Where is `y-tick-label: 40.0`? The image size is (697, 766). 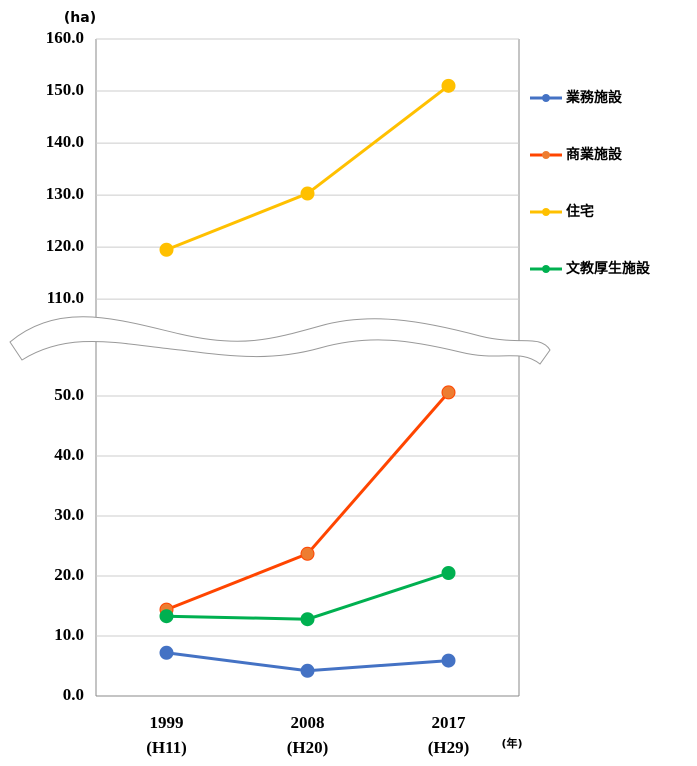
y-tick-label: 40.0 is located at coordinates (69, 454).